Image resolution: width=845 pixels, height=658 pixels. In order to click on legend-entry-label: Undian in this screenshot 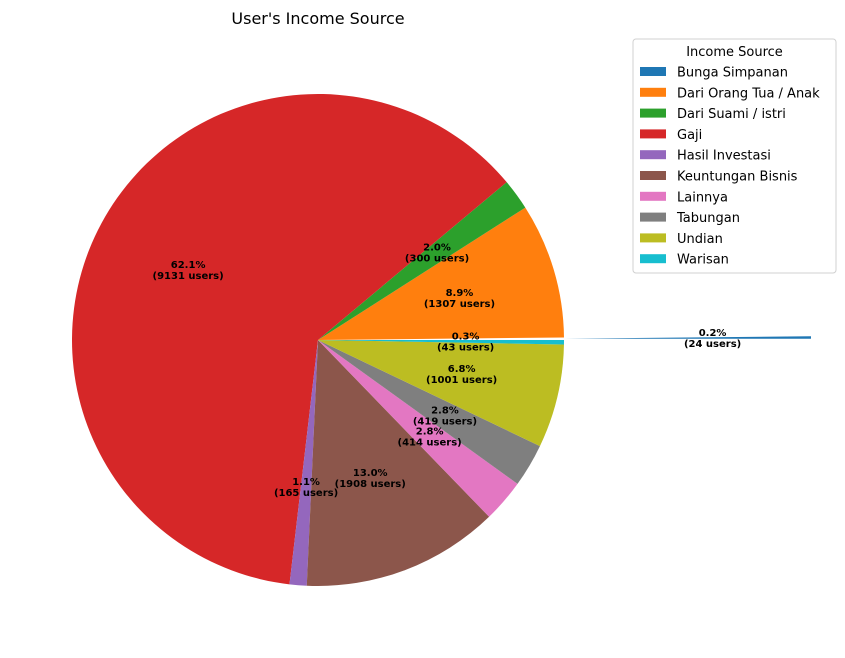, I will do `click(700, 239)`.